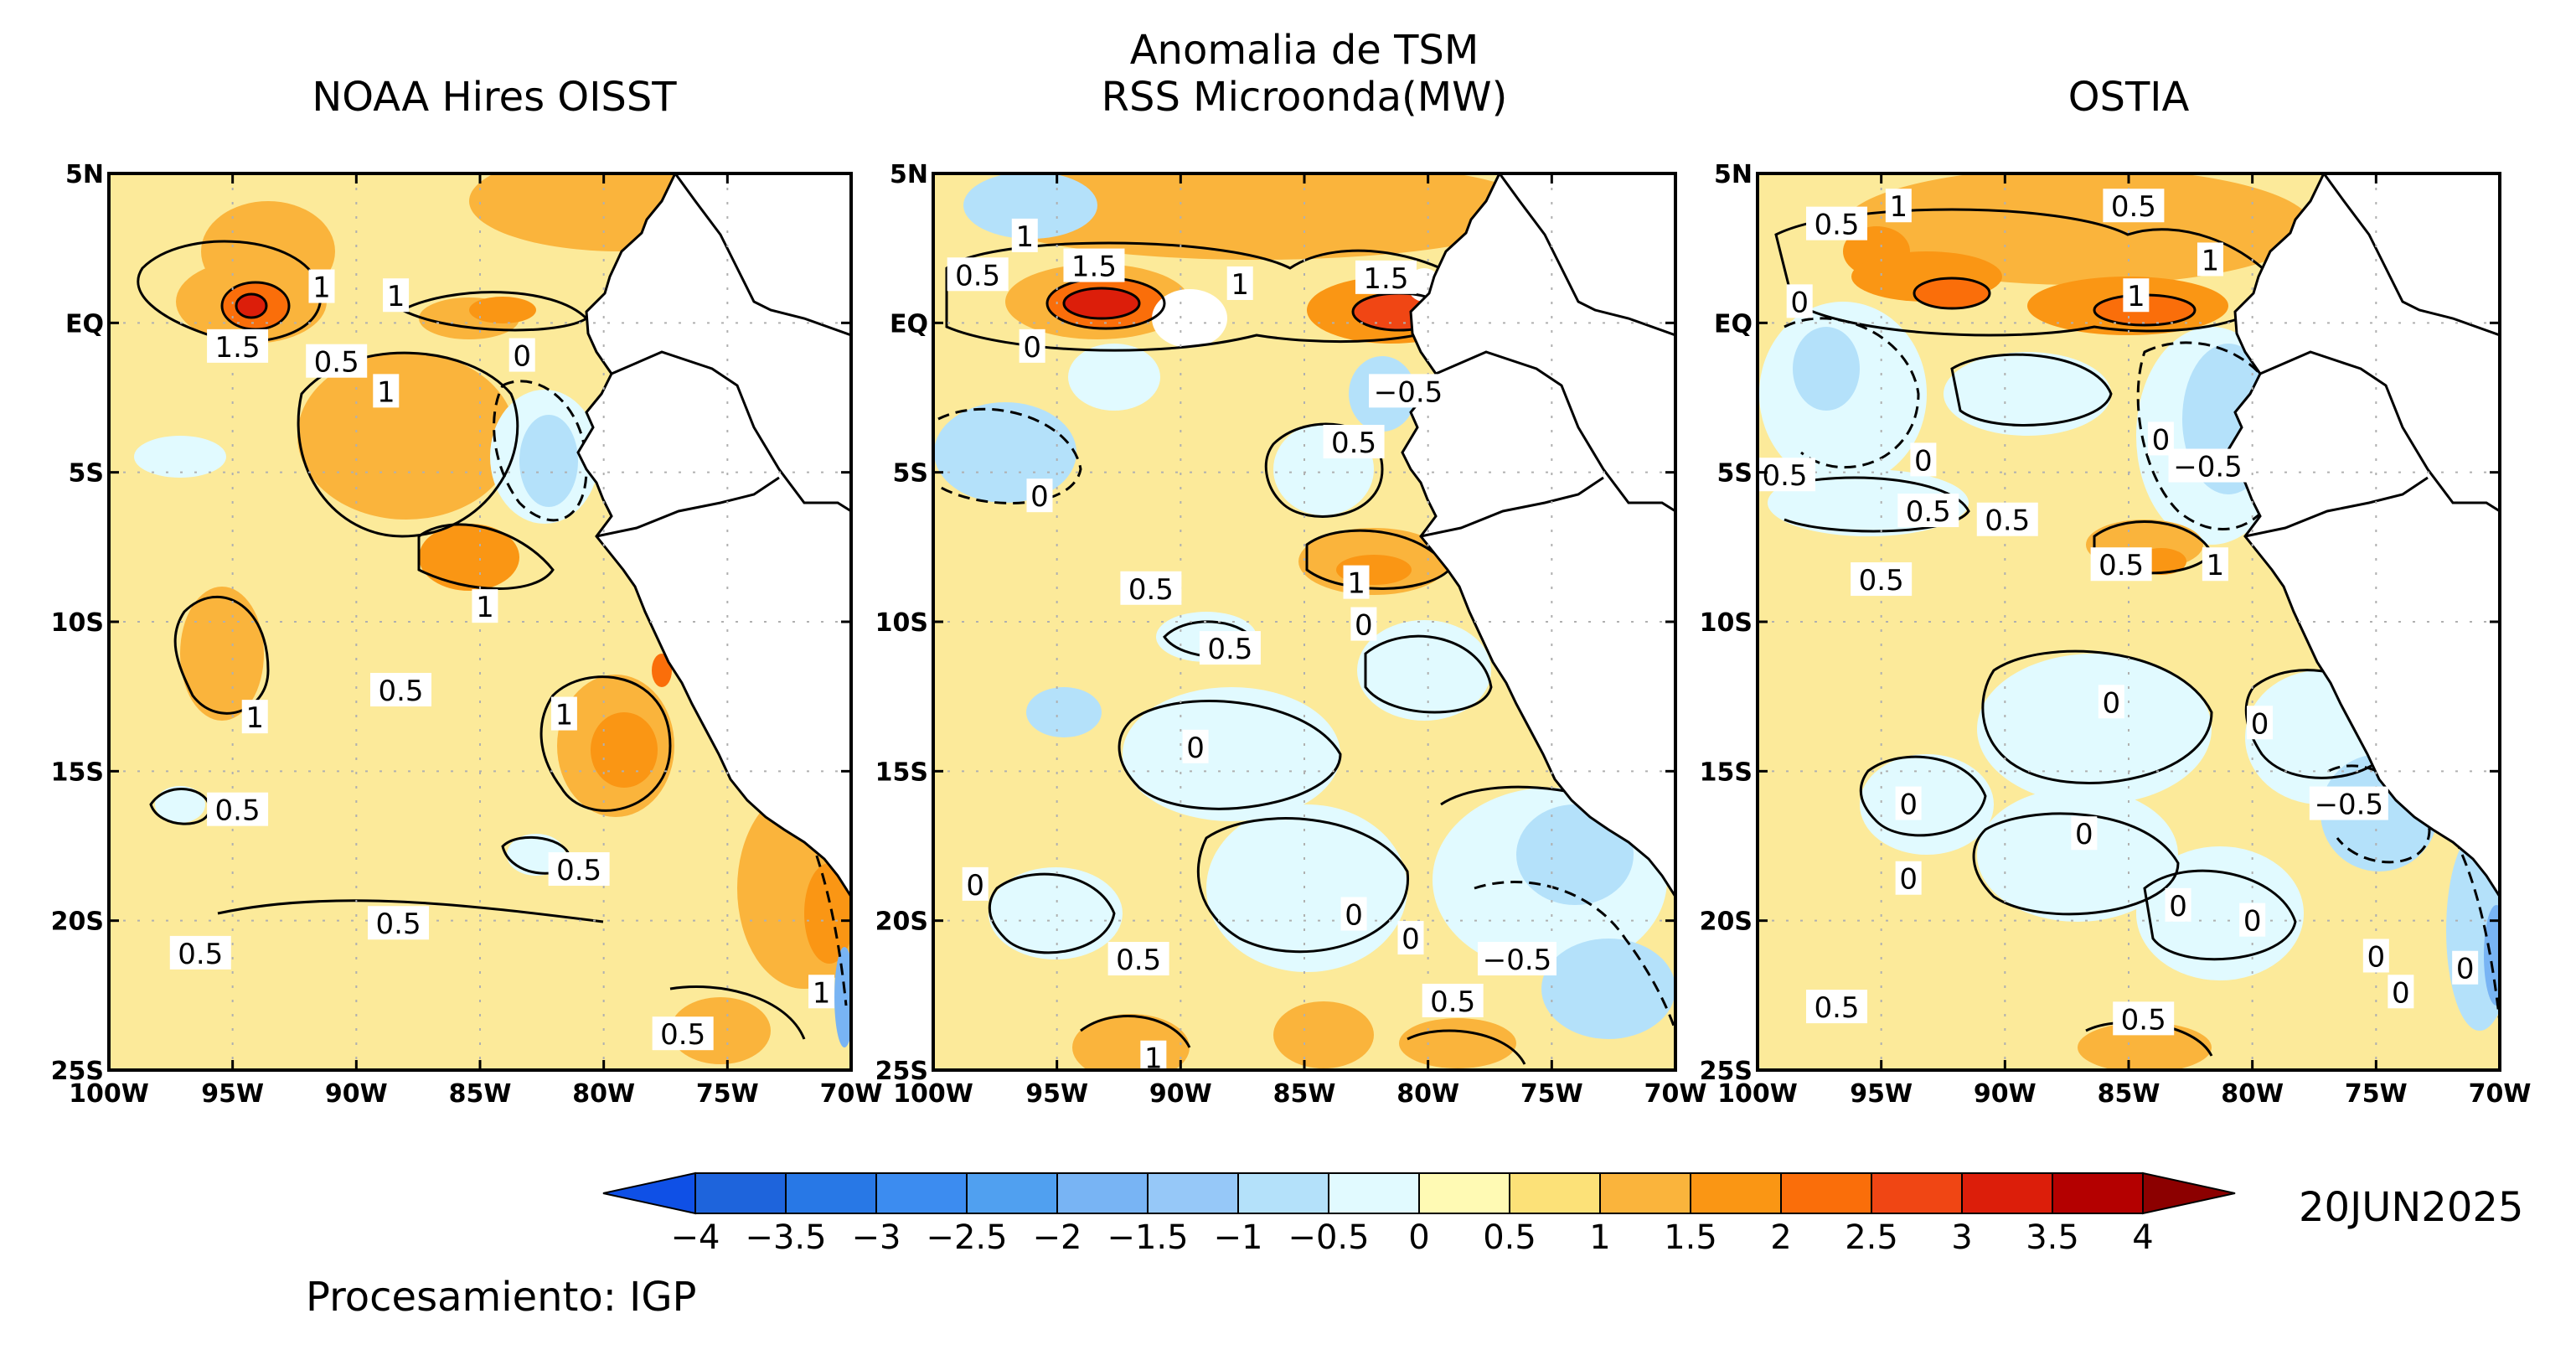  I want to click on contour-labels-oisst: 1 1 1.5 0.5 0 1 1 0.5 1 1 0.5 0.5 0.5 0.5 0.5 1, so click(502, 660).